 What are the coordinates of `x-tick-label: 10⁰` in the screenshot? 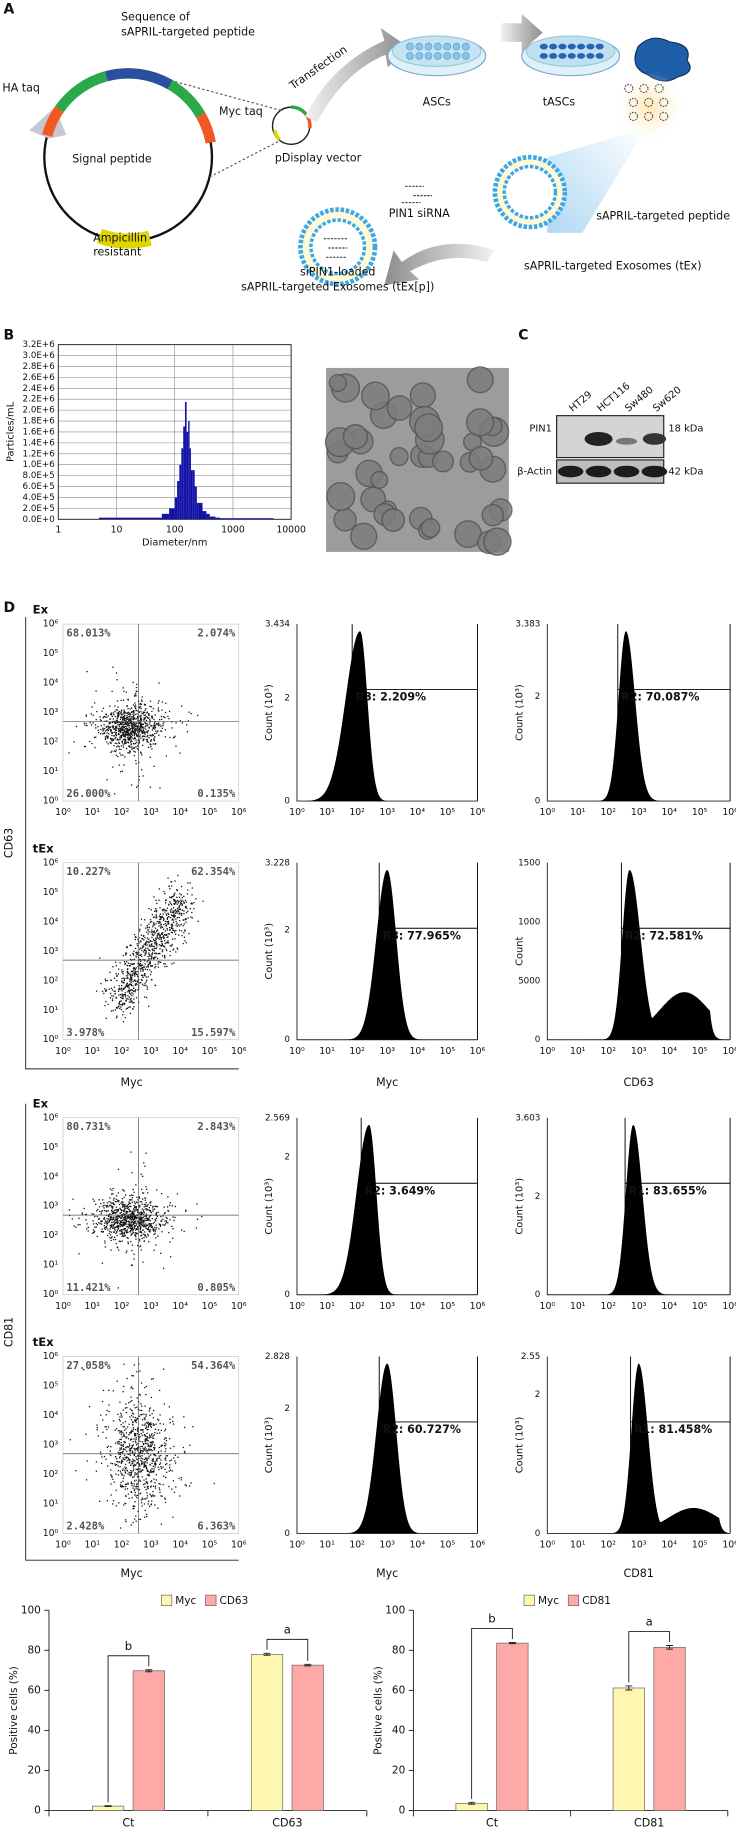 It's located at (63, 1545).